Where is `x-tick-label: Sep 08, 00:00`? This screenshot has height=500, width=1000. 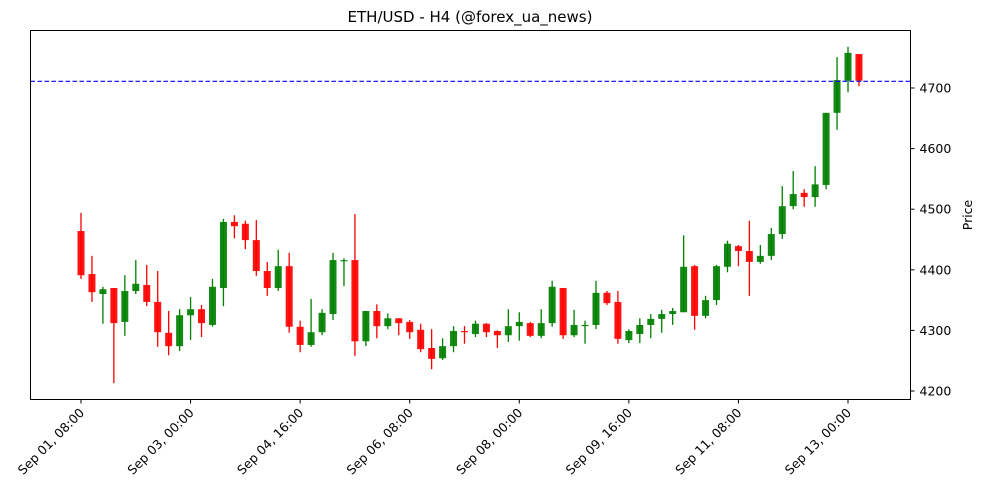 x-tick-label: Sep 08, 00:00 is located at coordinates (489, 441).